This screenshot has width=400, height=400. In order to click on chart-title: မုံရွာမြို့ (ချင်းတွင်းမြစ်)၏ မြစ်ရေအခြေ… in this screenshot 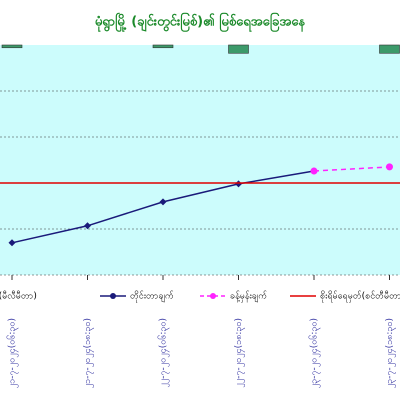, I will do `click(201, 22)`.